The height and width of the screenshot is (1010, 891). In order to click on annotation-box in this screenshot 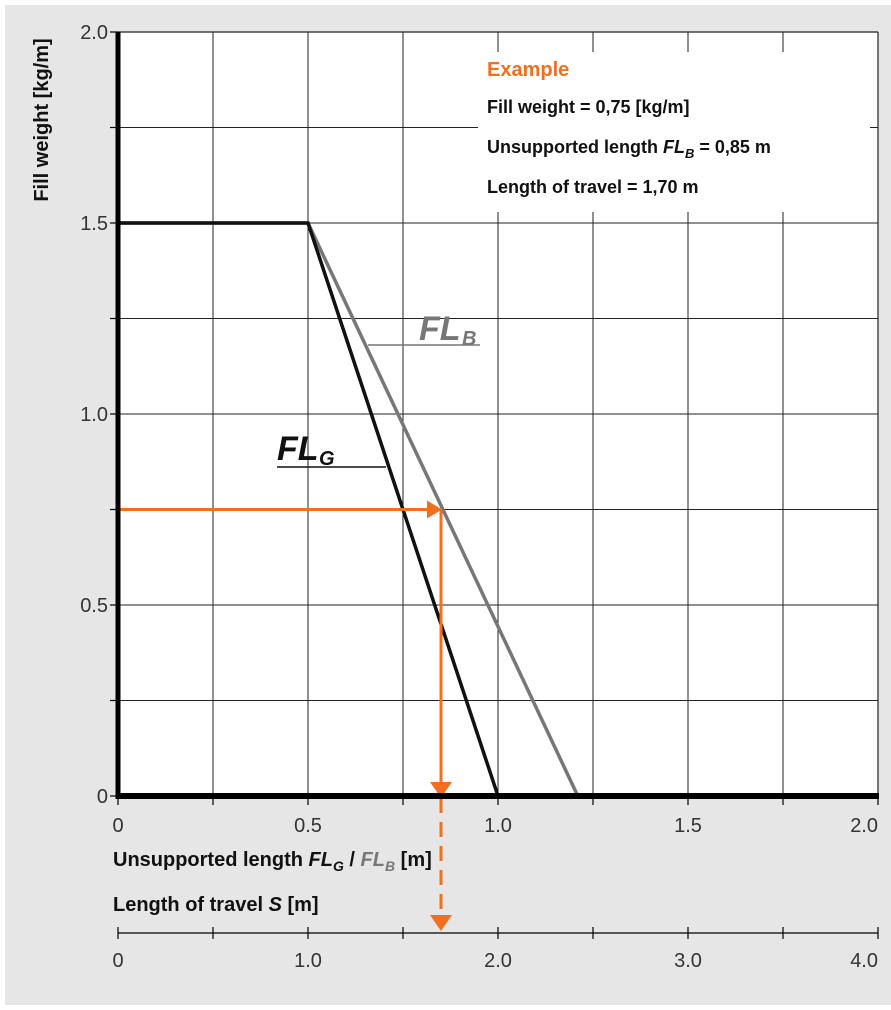, I will do `click(674, 132)`.